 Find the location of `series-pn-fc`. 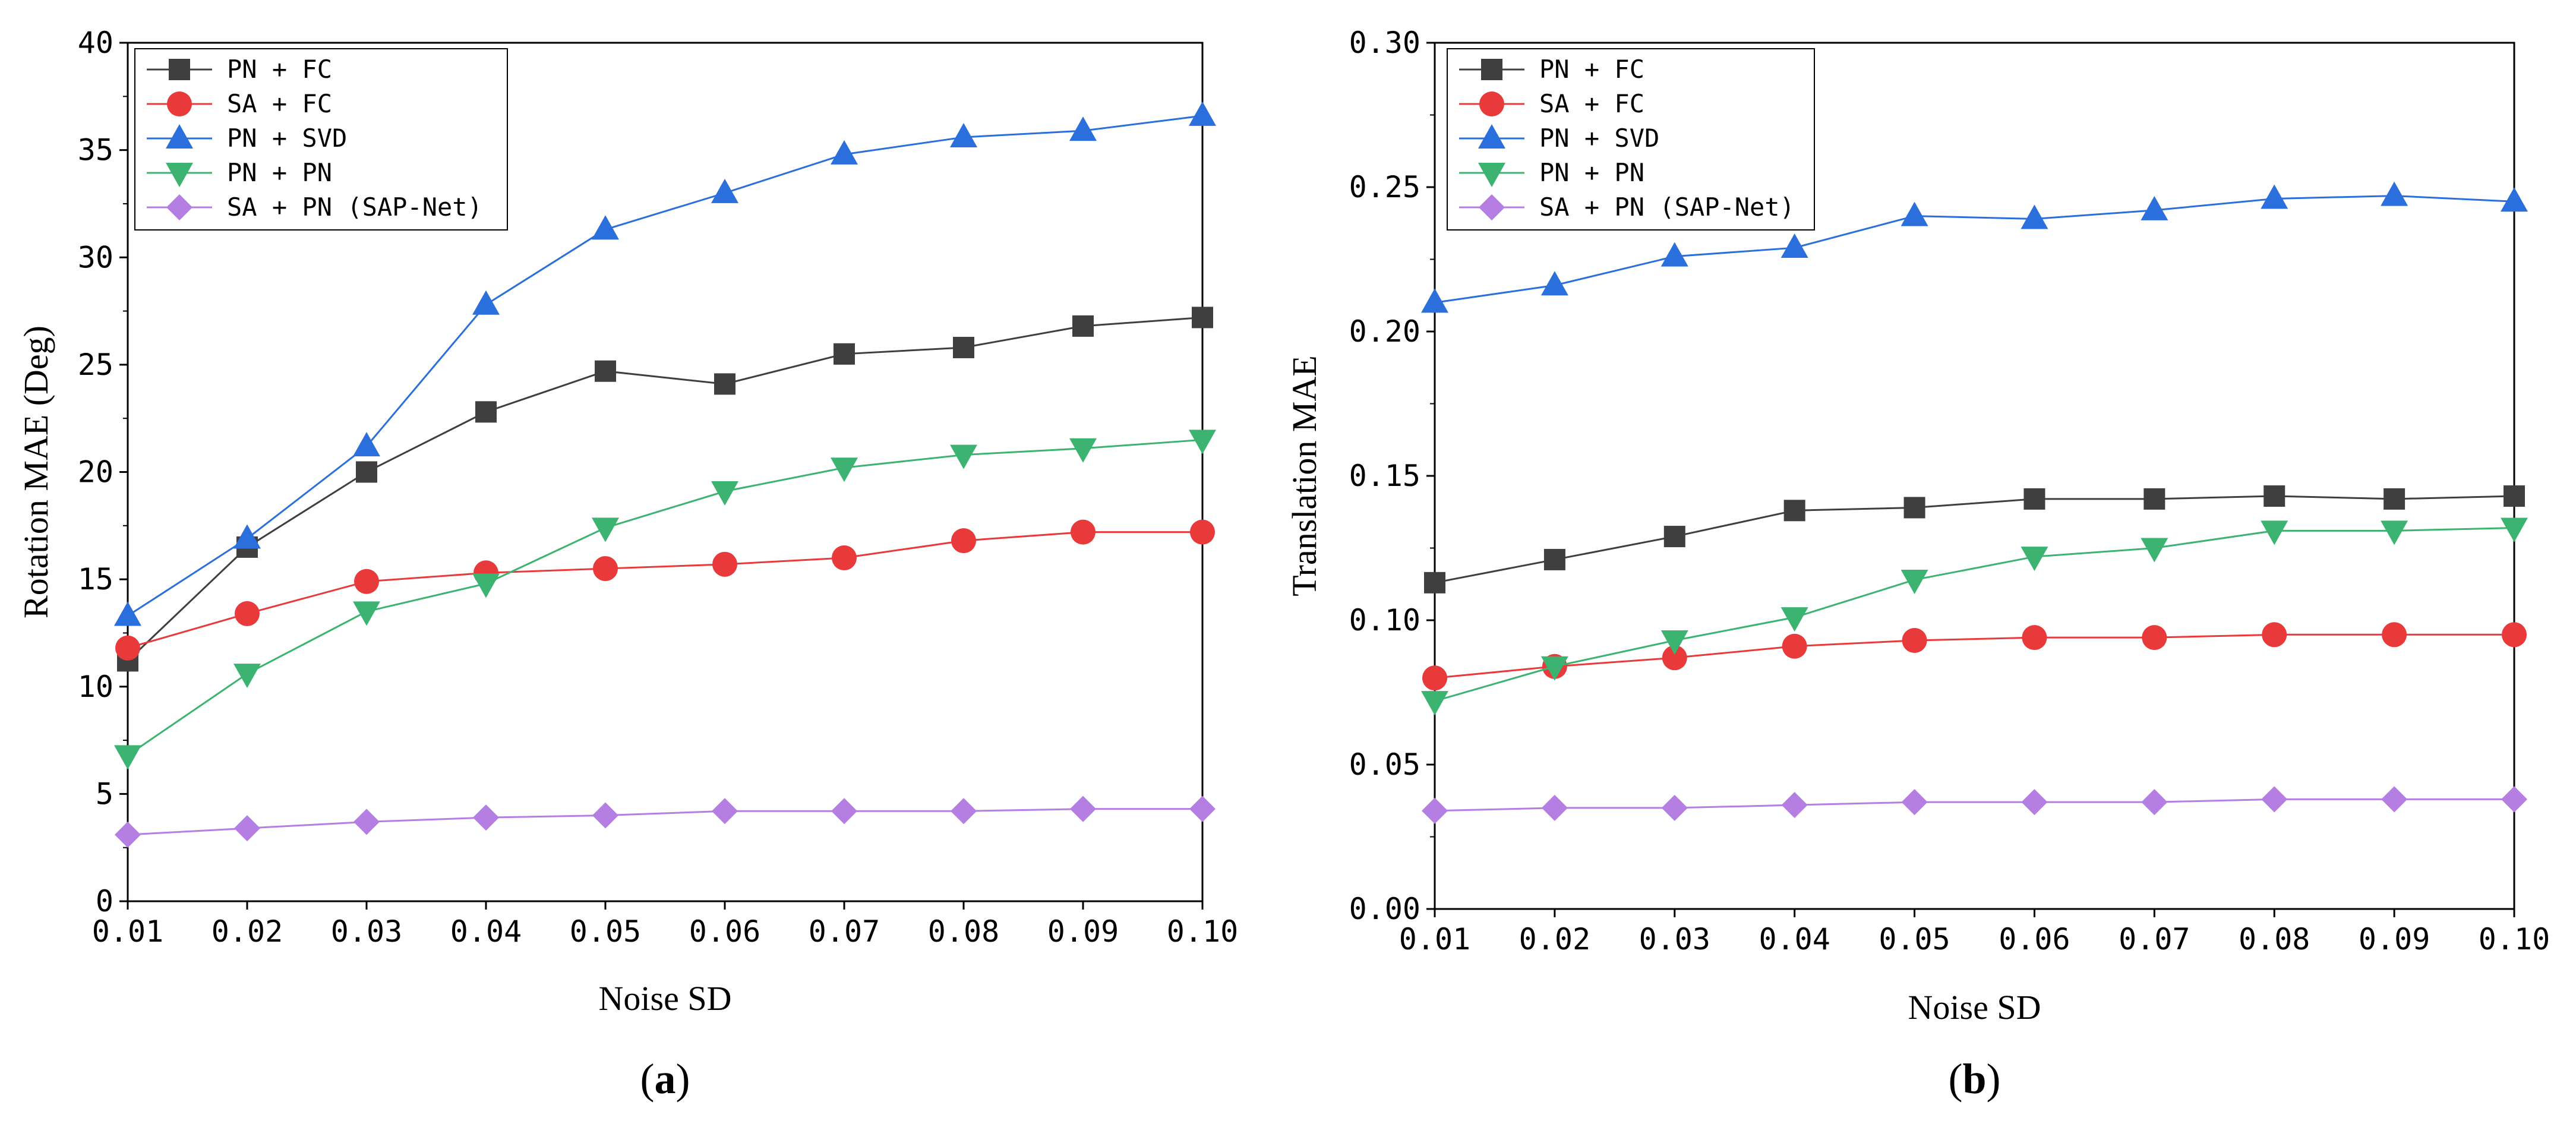

series-pn-fc is located at coordinates (1974, 539).